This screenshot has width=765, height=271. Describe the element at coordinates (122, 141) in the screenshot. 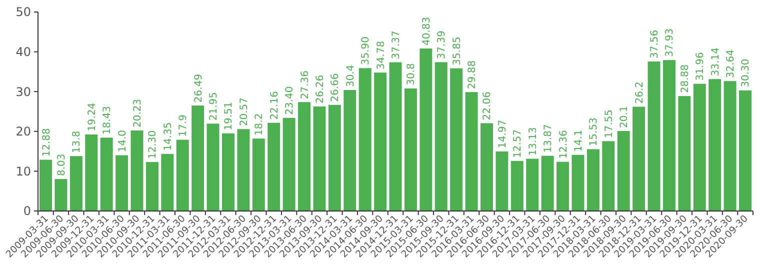

I see `data-label: 14.0` at that location.